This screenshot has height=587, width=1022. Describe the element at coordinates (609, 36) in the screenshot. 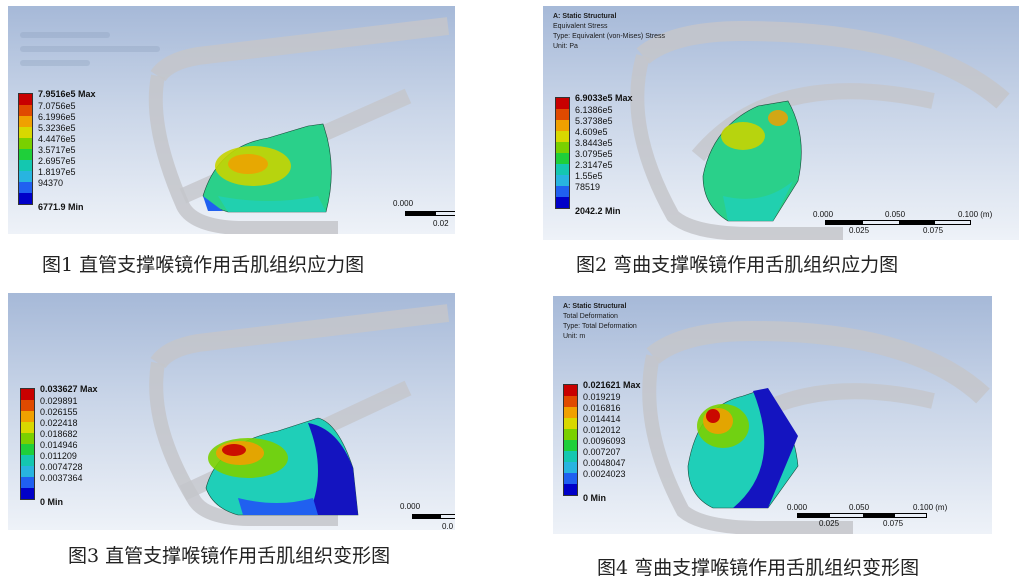

I see `result-type: Type: Equivalent (von-Mises) Stress` at that location.